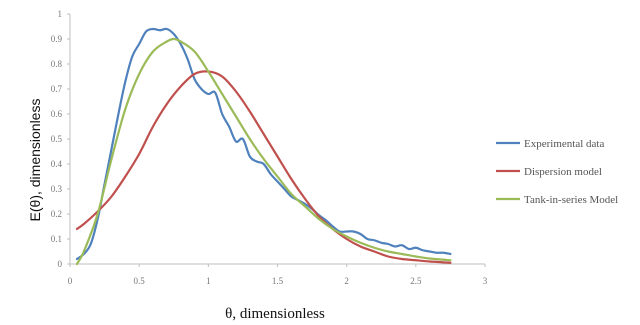 This screenshot has height=325, width=640. I want to click on y-tick-label: 0, so click(60, 264).